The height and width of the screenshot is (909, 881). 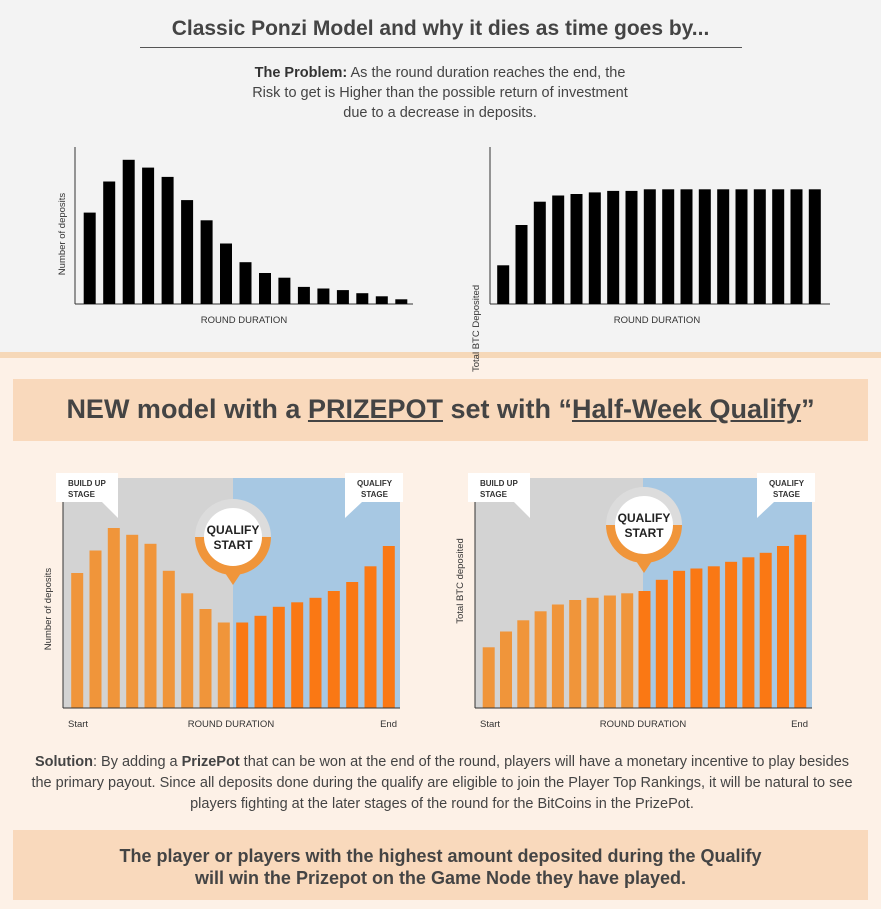 What do you see at coordinates (301, 73) in the screenshot?
I see `problem-label: The Problem:` at bounding box center [301, 73].